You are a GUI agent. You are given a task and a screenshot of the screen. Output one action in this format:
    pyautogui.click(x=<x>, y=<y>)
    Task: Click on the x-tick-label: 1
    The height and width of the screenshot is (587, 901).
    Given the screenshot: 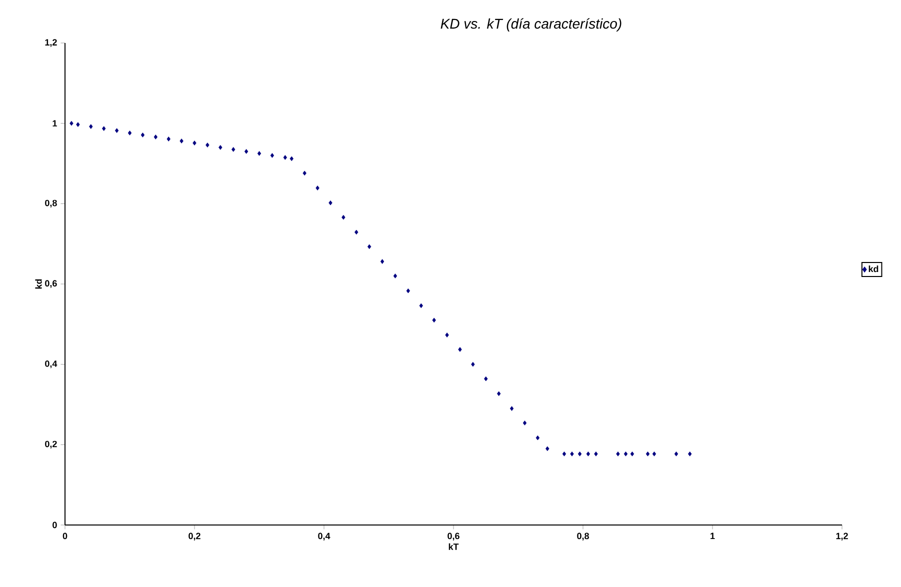 What is the action you would take?
    pyautogui.click(x=712, y=535)
    